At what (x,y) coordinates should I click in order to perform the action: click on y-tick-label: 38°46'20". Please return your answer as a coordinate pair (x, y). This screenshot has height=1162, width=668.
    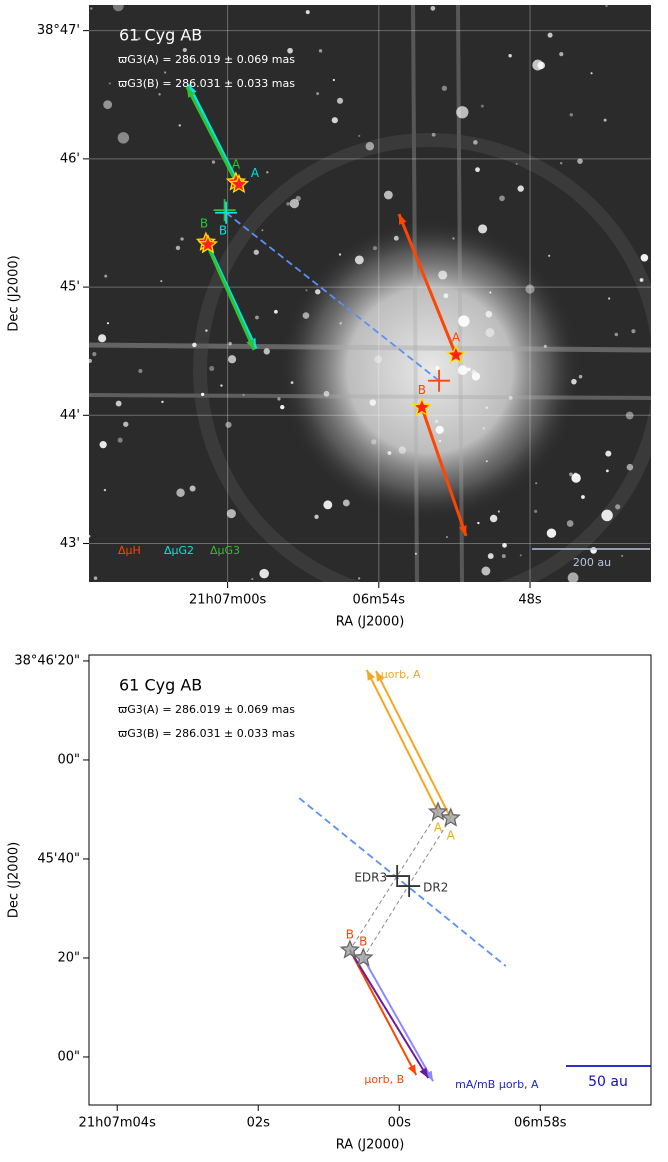
    Looking at the image, I should click on (47, 660).